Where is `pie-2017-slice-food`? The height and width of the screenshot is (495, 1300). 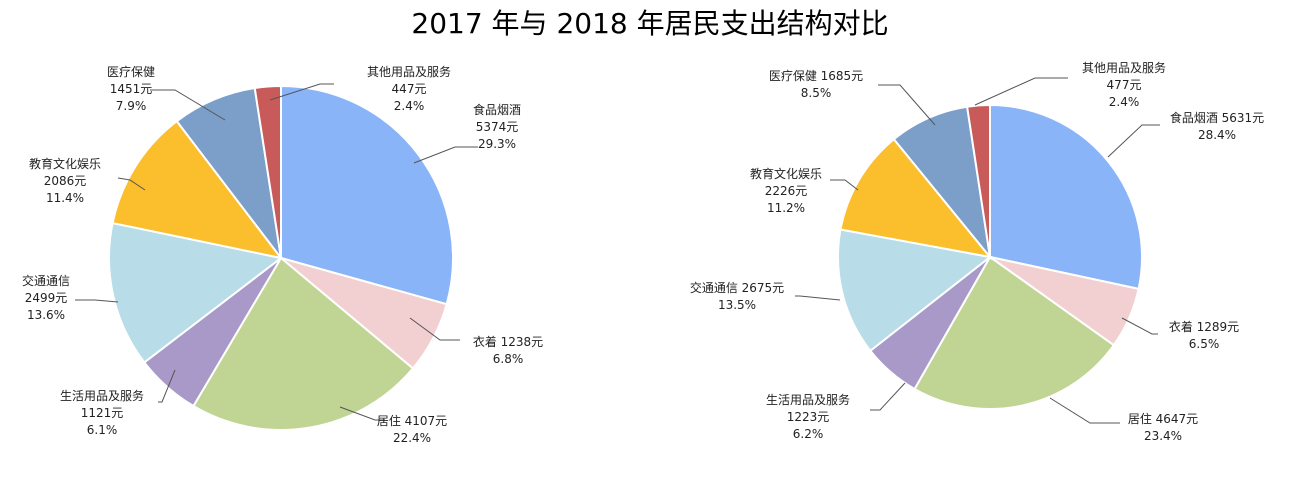
pie-2017-slice-food is located at coordinates (367, 195).